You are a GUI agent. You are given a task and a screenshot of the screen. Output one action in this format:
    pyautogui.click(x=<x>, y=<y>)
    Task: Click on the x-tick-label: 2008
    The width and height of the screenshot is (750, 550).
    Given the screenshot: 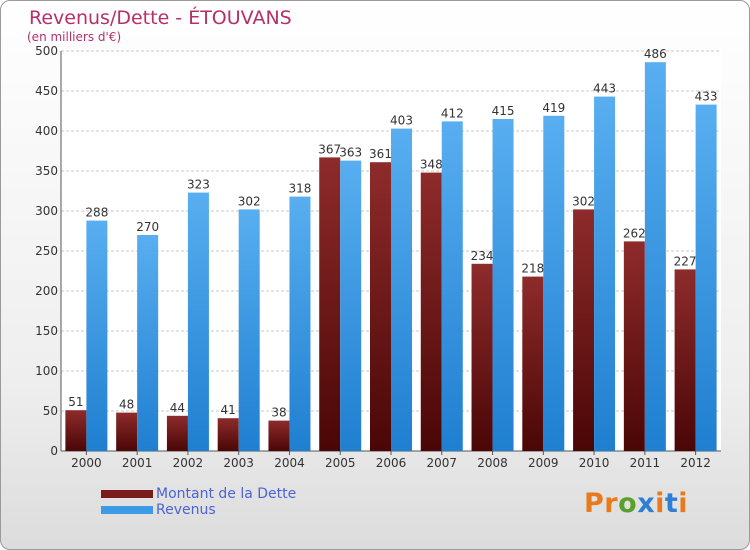 What is the action you would take?
    pyautogui.click(x=492, y=463)
    